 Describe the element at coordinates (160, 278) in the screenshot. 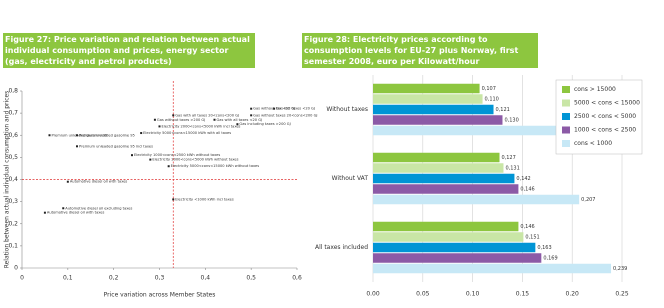

I see `x-tick-label: 0,3` at that location.